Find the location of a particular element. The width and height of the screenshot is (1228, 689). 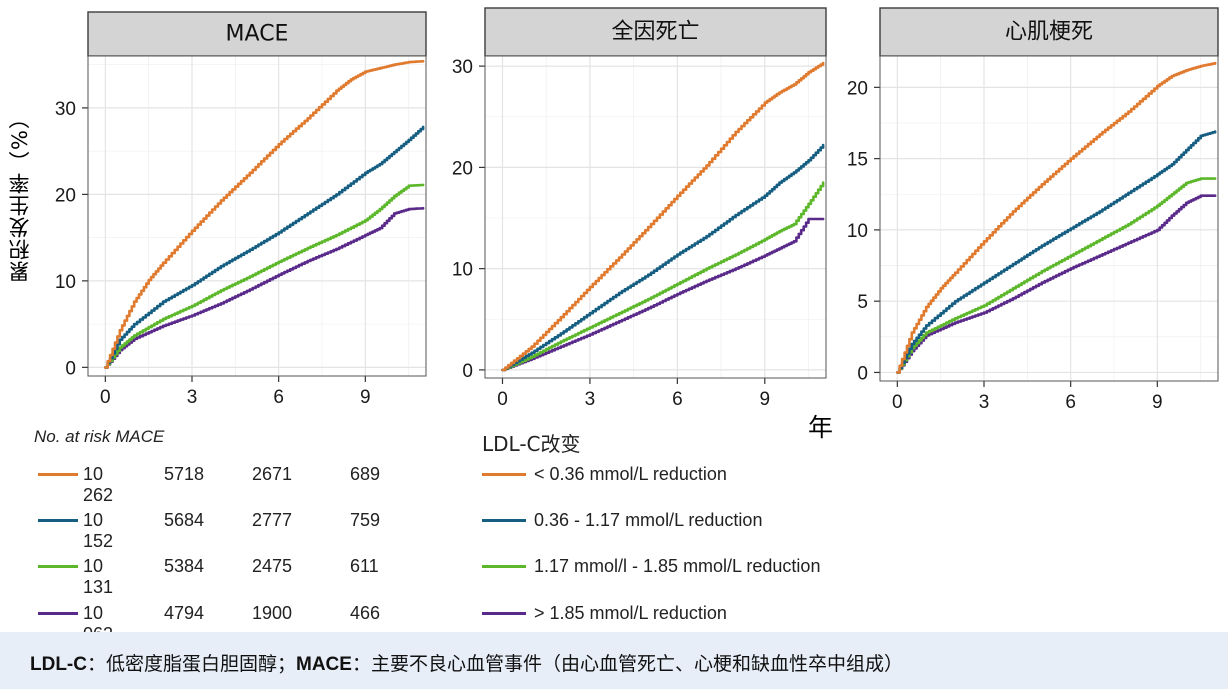

risk-cell: 2777 is located at coordinates (272, 520).